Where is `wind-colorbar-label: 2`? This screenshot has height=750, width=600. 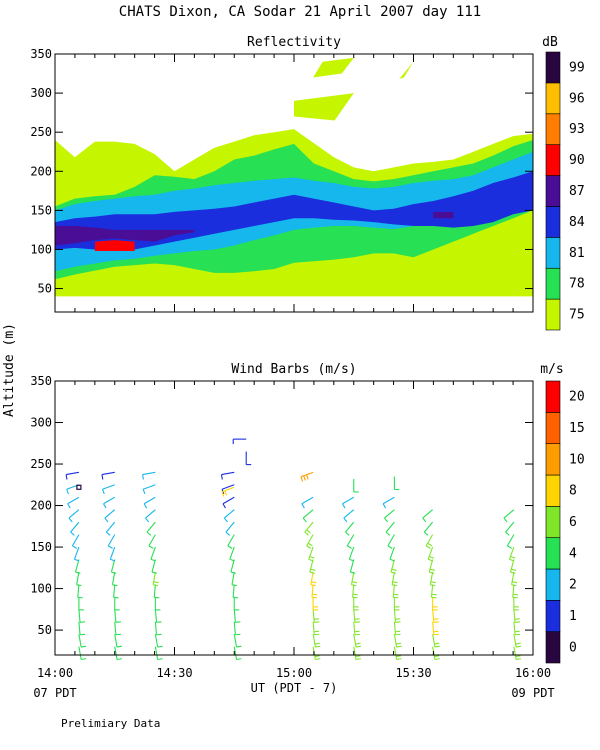 wind-colorbar-label: 2 is located at coordinates (573, 585).